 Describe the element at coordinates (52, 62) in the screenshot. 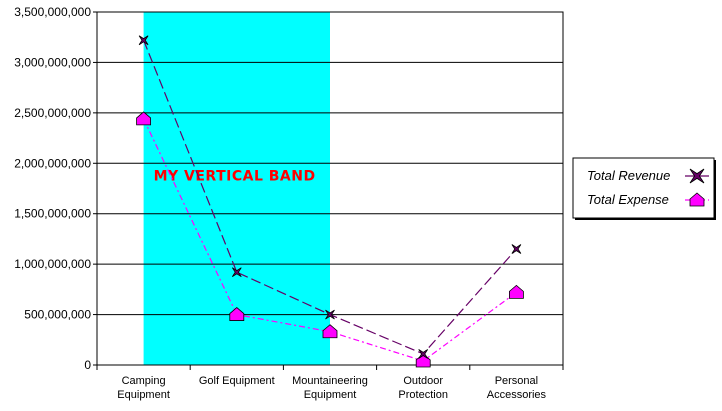

I see `y-tick-label: 3,000,000,000` at that location.